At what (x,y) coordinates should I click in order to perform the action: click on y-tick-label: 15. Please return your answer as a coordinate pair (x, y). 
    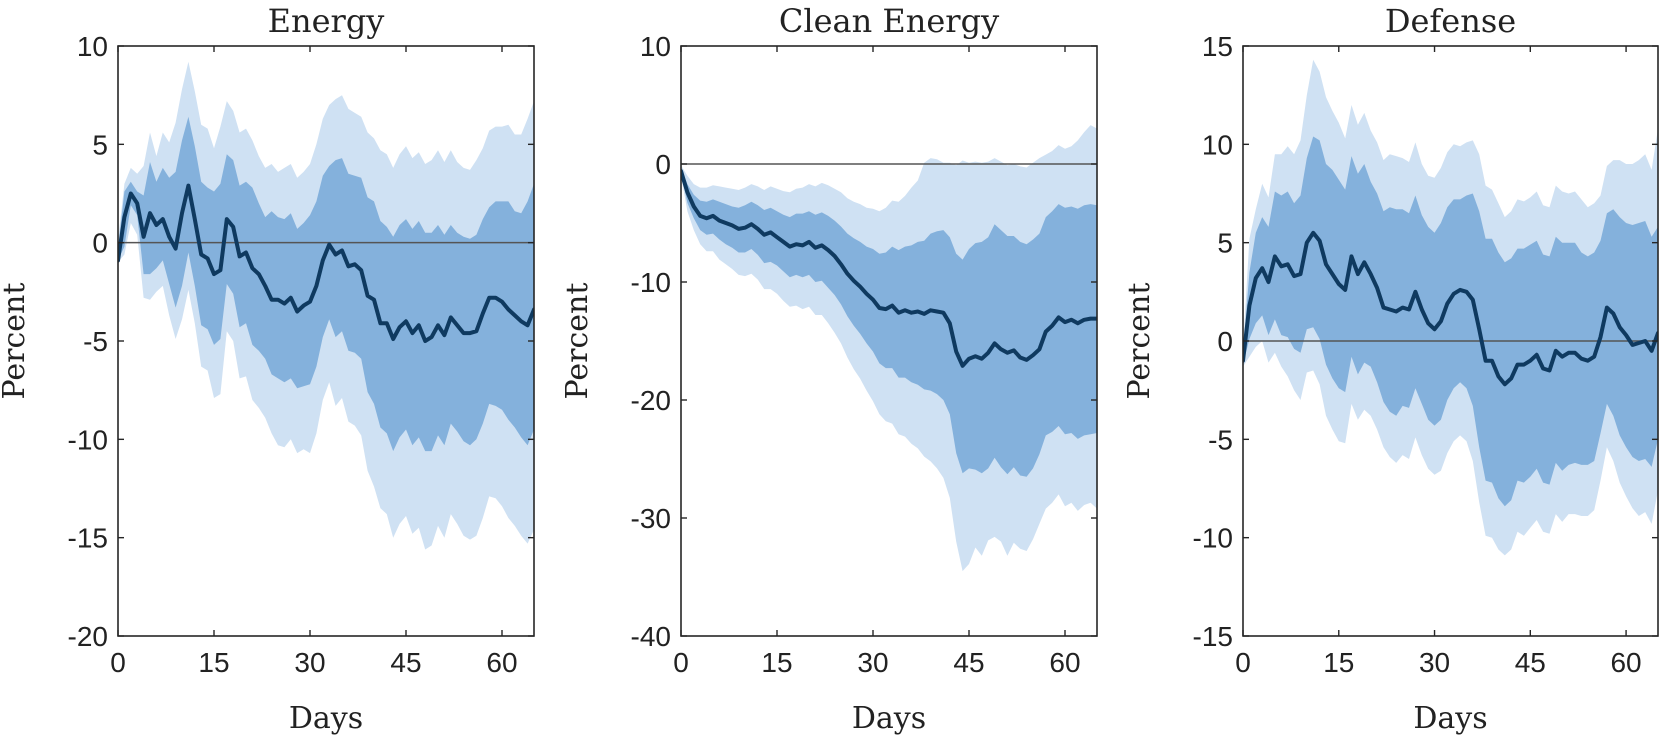
    Looking at the image, I should click on (1217, 46).